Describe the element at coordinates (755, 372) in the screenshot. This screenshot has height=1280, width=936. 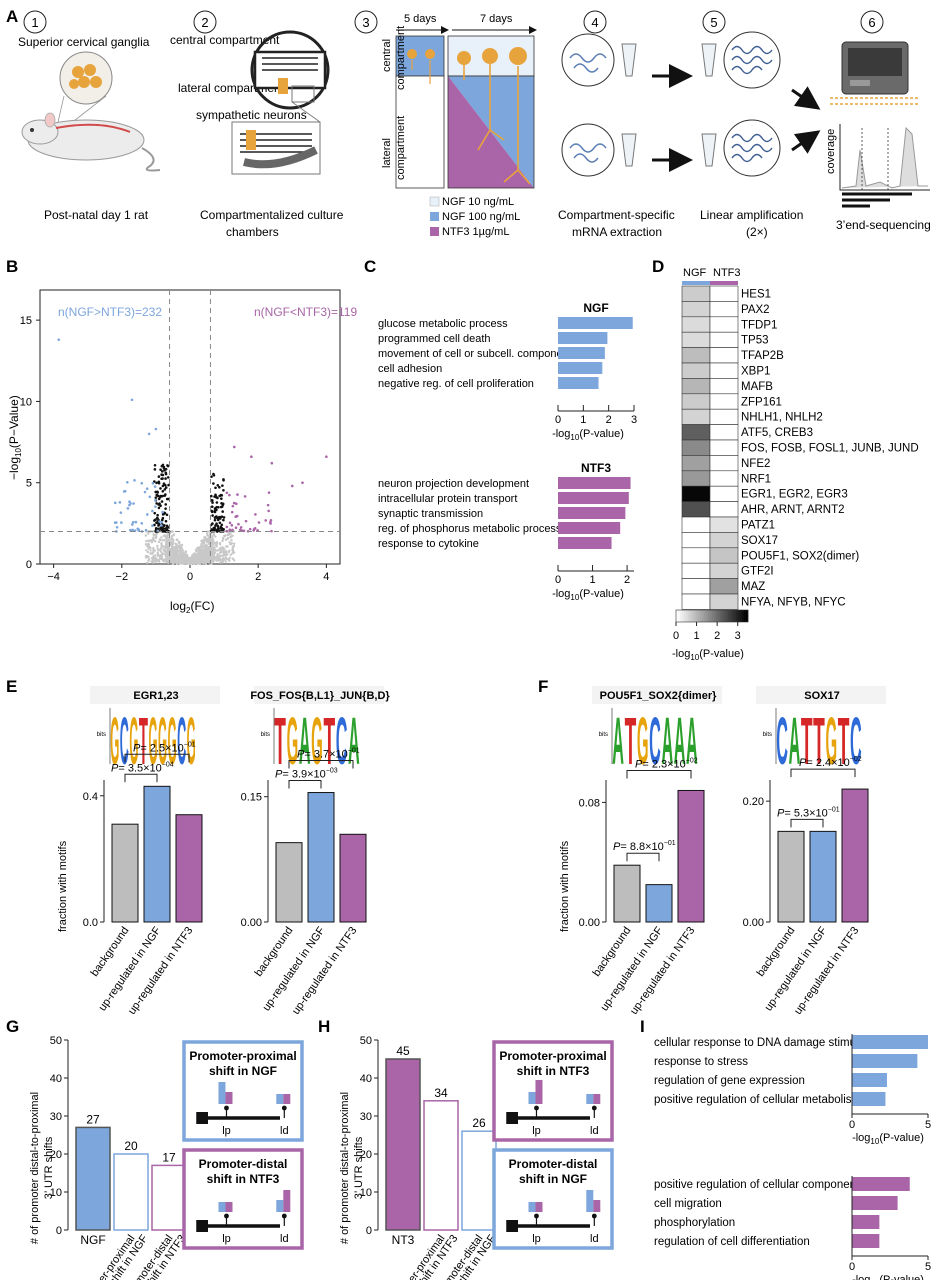
I see `heatmap-row-label: XBP1` at that location.